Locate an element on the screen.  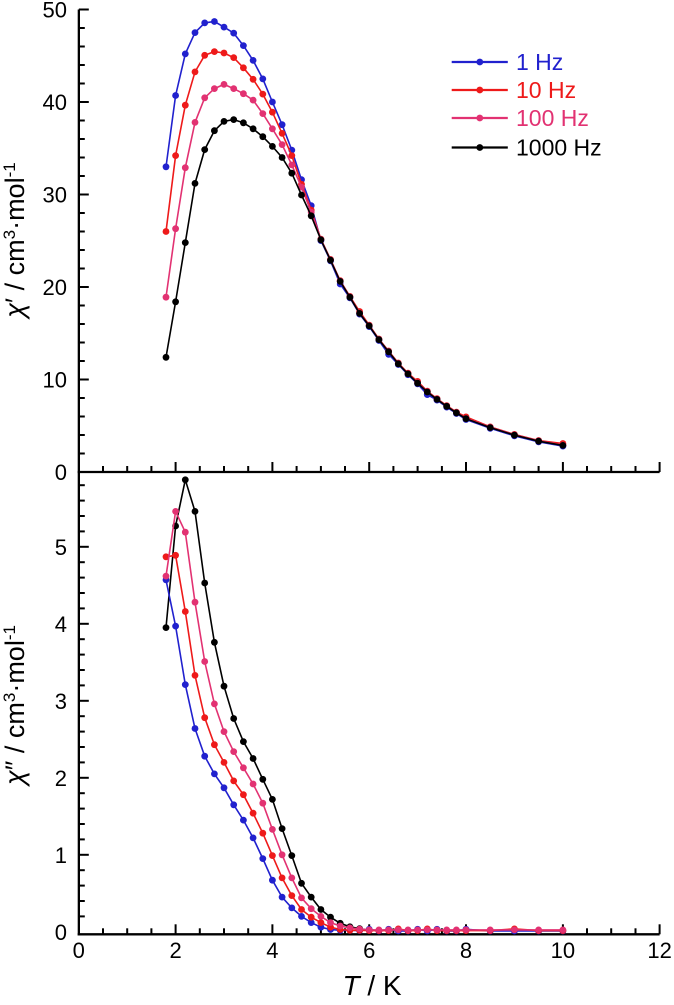
svg-text: χ′ / cm3·mol-1 is located at coordinates (15, 240).